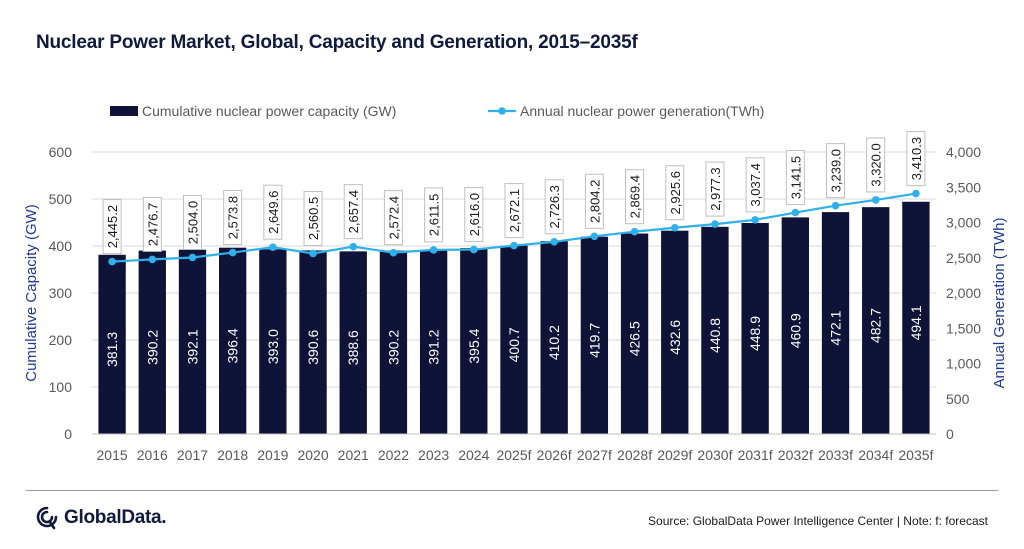 The height and width of the screenshot is (549, 1024). Describe the element at coordinates (434, 346) in the screenshot. I see `bar-value-label: 391.2` at that location.